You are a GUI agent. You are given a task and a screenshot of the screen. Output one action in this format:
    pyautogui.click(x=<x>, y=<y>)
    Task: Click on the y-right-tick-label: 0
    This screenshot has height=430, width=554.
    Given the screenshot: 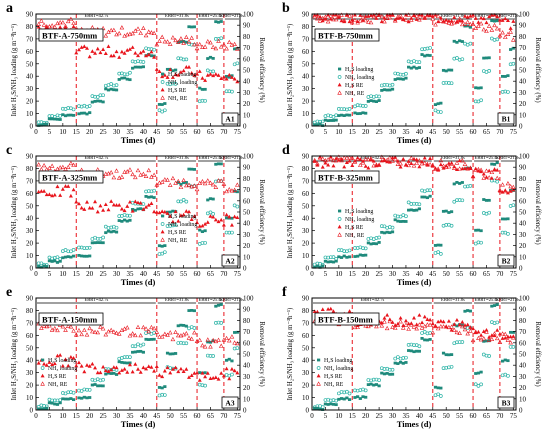 What is the action you would take?
    pyautogui.click(x=245, y=411)
    